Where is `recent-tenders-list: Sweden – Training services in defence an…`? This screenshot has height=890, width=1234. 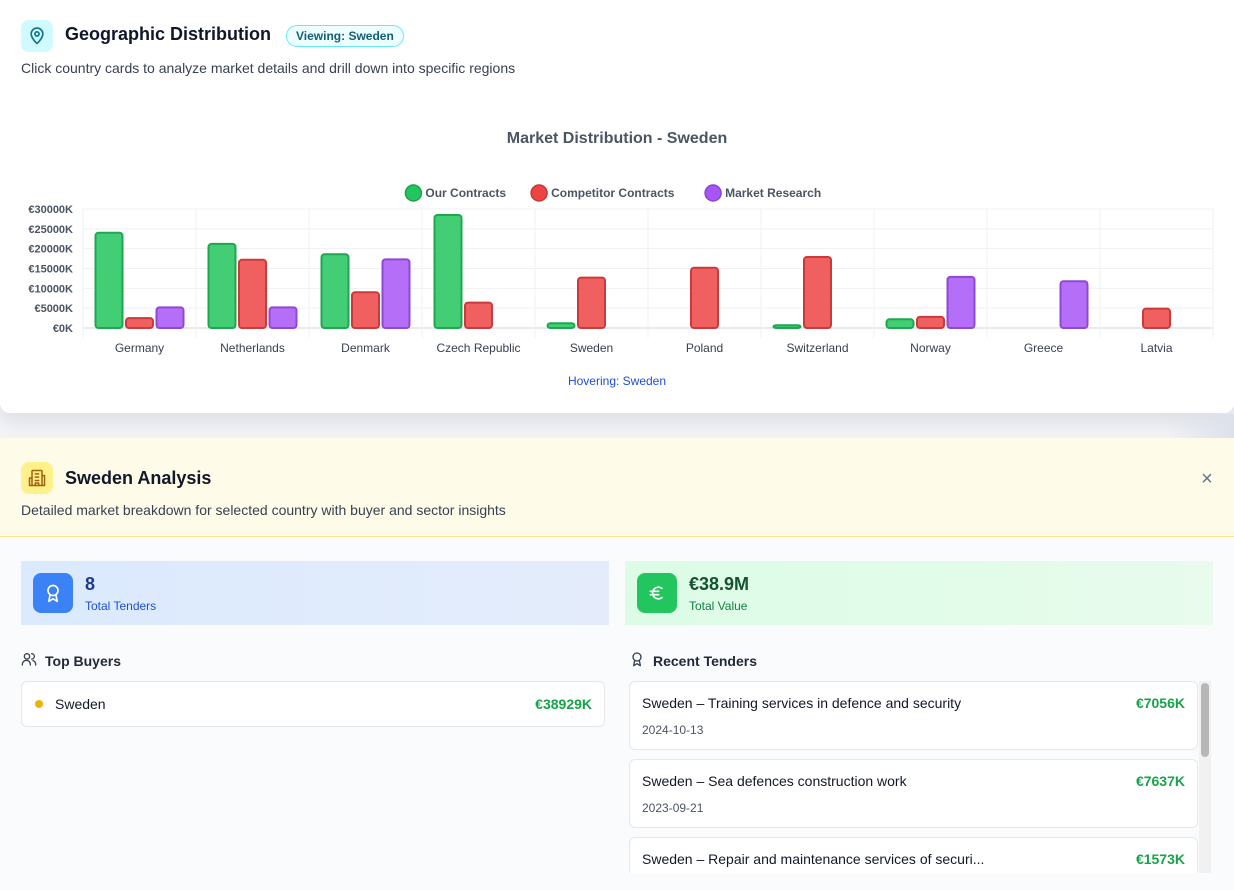
recent-tenders-list: Sweden – Training services in defence an… is located at coordinates (921, 777).